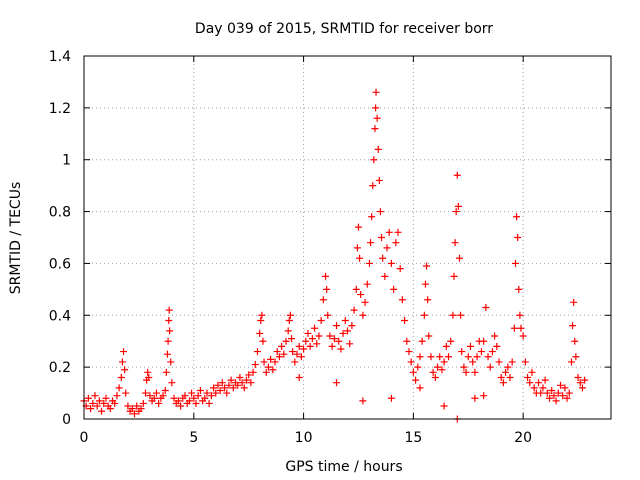 The height and width of the screenshot is (480, 640). I want to click on y-tick-label: 0.4, so click(60, 316).